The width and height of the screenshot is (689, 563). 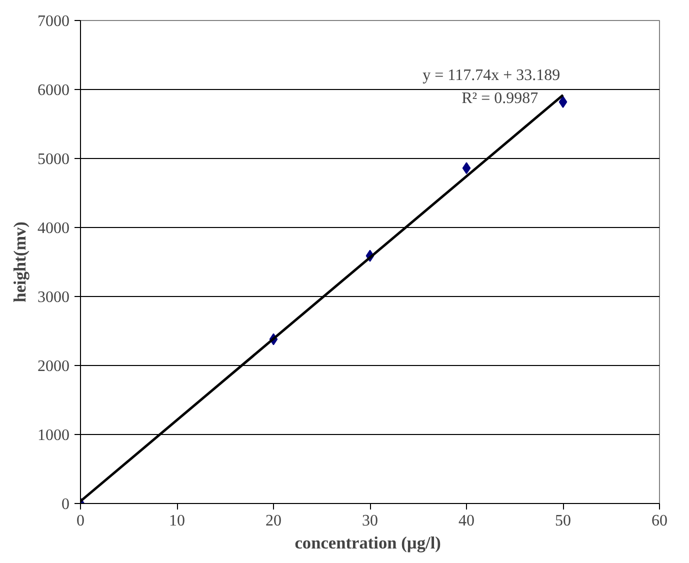 I want to click on x-tick-label: 10, so click(x=177, y=521).